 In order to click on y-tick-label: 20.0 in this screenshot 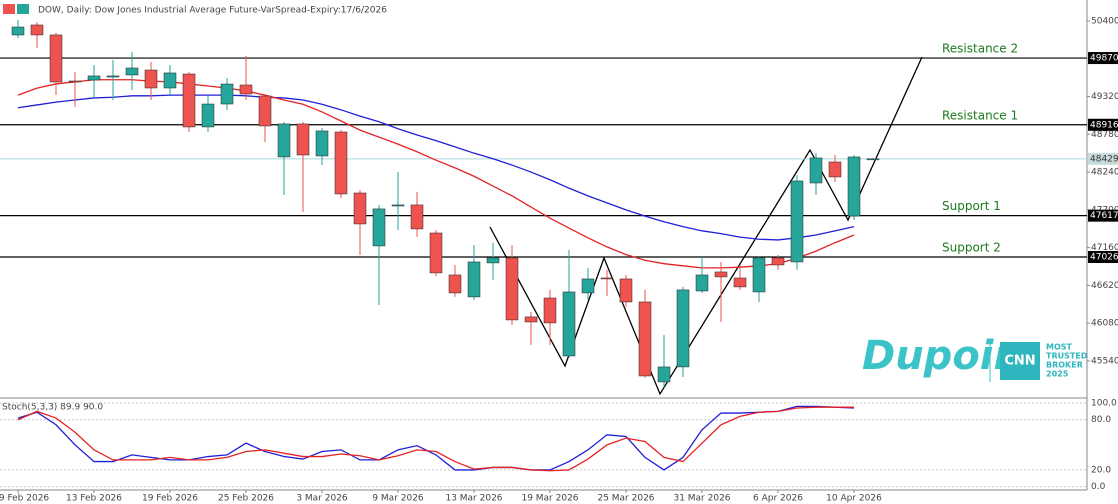, I will do `click(1101, 470)`.